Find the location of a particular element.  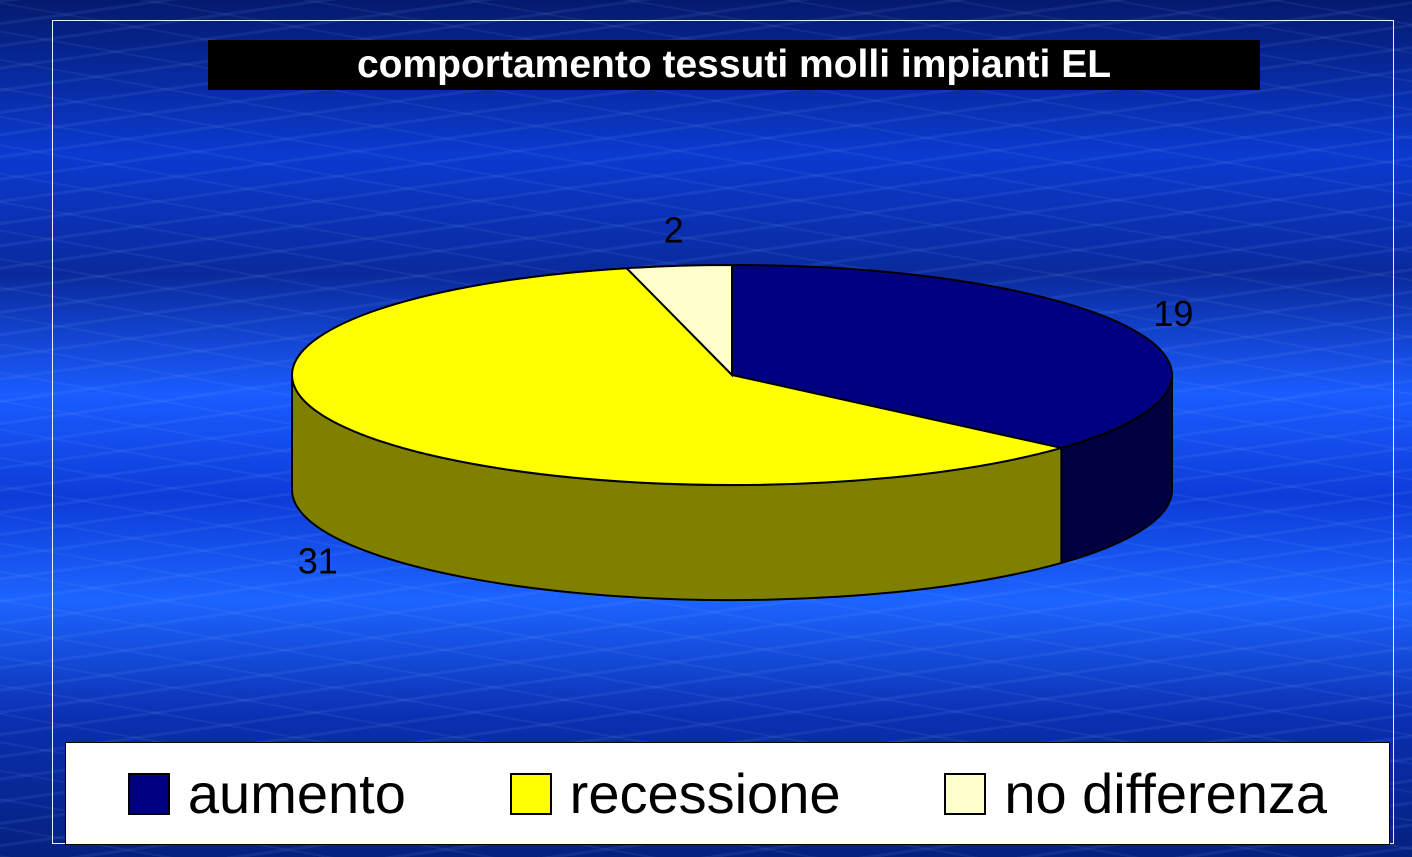

legend-item: aumento is located at coordinates (266, 793).